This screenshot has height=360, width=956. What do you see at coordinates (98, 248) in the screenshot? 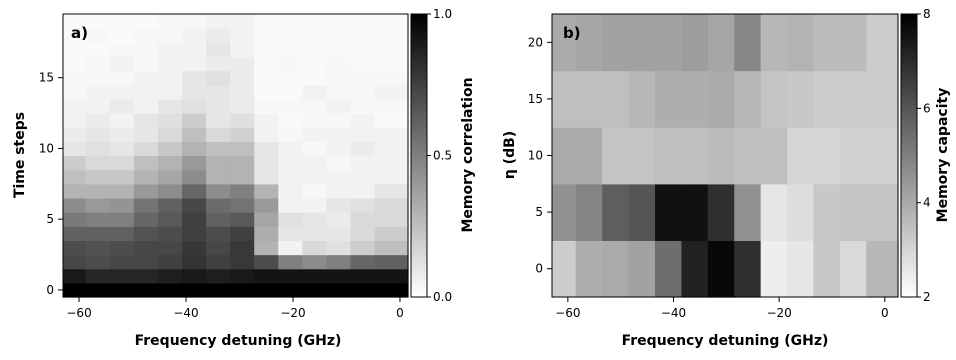
I see `heatmap-a-cell-r3-c1` at bounding box center [98, 248].